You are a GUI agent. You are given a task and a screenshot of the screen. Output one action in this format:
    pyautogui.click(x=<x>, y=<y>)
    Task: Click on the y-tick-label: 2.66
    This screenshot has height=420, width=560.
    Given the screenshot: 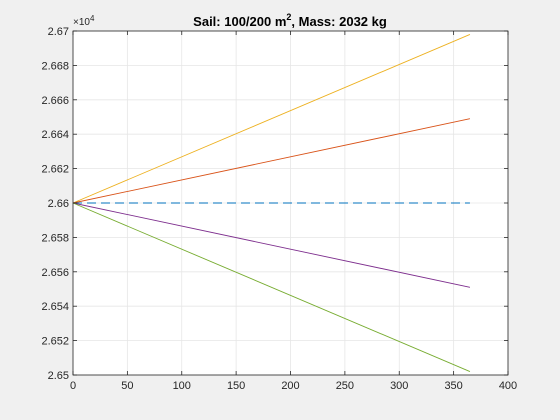 What is the action you would take?
    pyautogui.click(x=58, y=204)
    